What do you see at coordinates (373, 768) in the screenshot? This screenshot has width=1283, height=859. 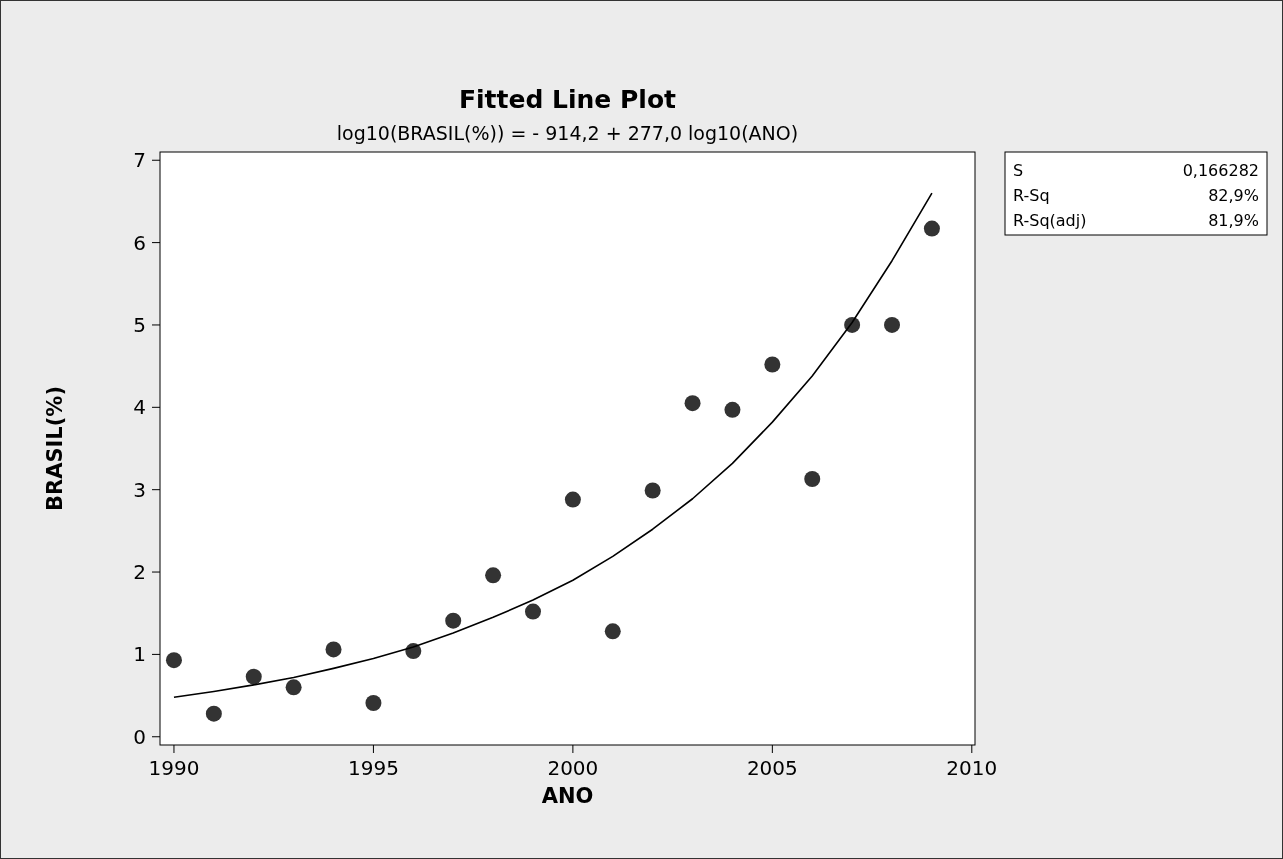 I see `x-tick-label: 1995` at bounding box center [373, 768].